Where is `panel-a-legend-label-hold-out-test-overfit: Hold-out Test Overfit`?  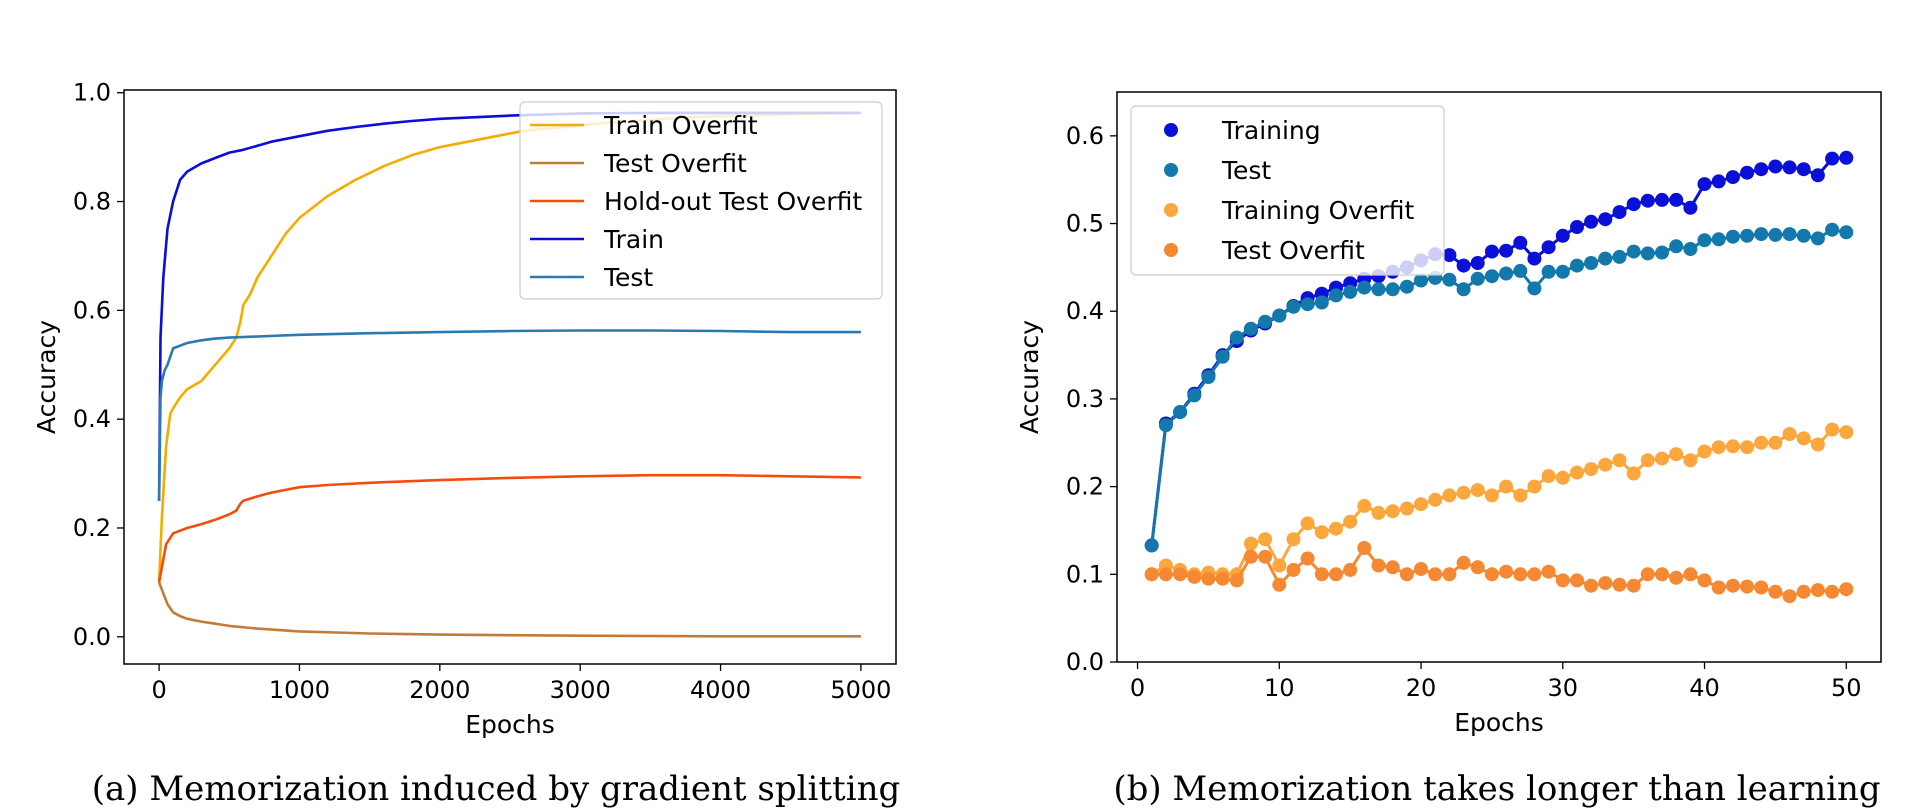 panel-a-legend-label-hold-out-test-overfit: Hold-out Test Overfit is located at coordinates (733, 201).